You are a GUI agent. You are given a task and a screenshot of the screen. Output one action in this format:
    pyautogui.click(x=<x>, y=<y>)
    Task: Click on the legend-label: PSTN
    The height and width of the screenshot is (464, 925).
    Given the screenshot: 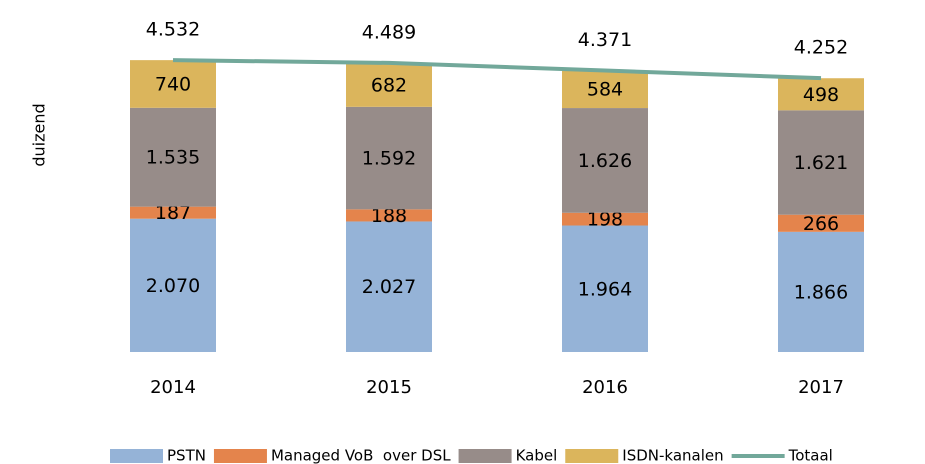 What is the action you would take?
    pyautogui.click(x=186, y=455)
    